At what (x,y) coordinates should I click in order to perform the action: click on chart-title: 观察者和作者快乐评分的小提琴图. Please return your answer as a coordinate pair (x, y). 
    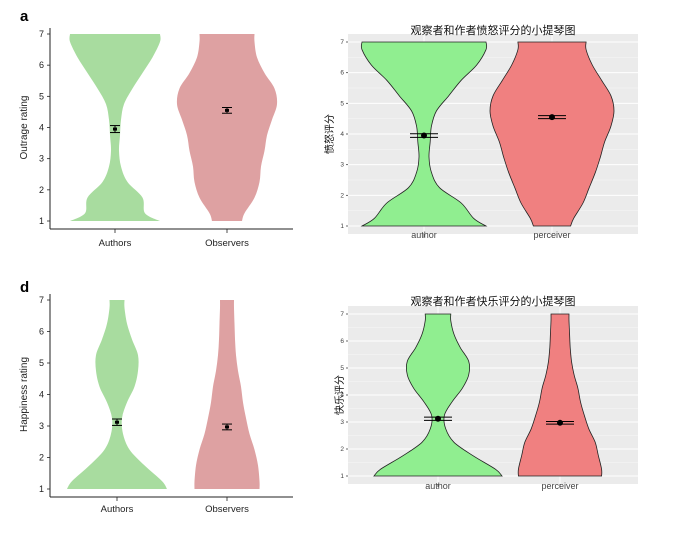
    Looking at the image, I should click on (493, 301).